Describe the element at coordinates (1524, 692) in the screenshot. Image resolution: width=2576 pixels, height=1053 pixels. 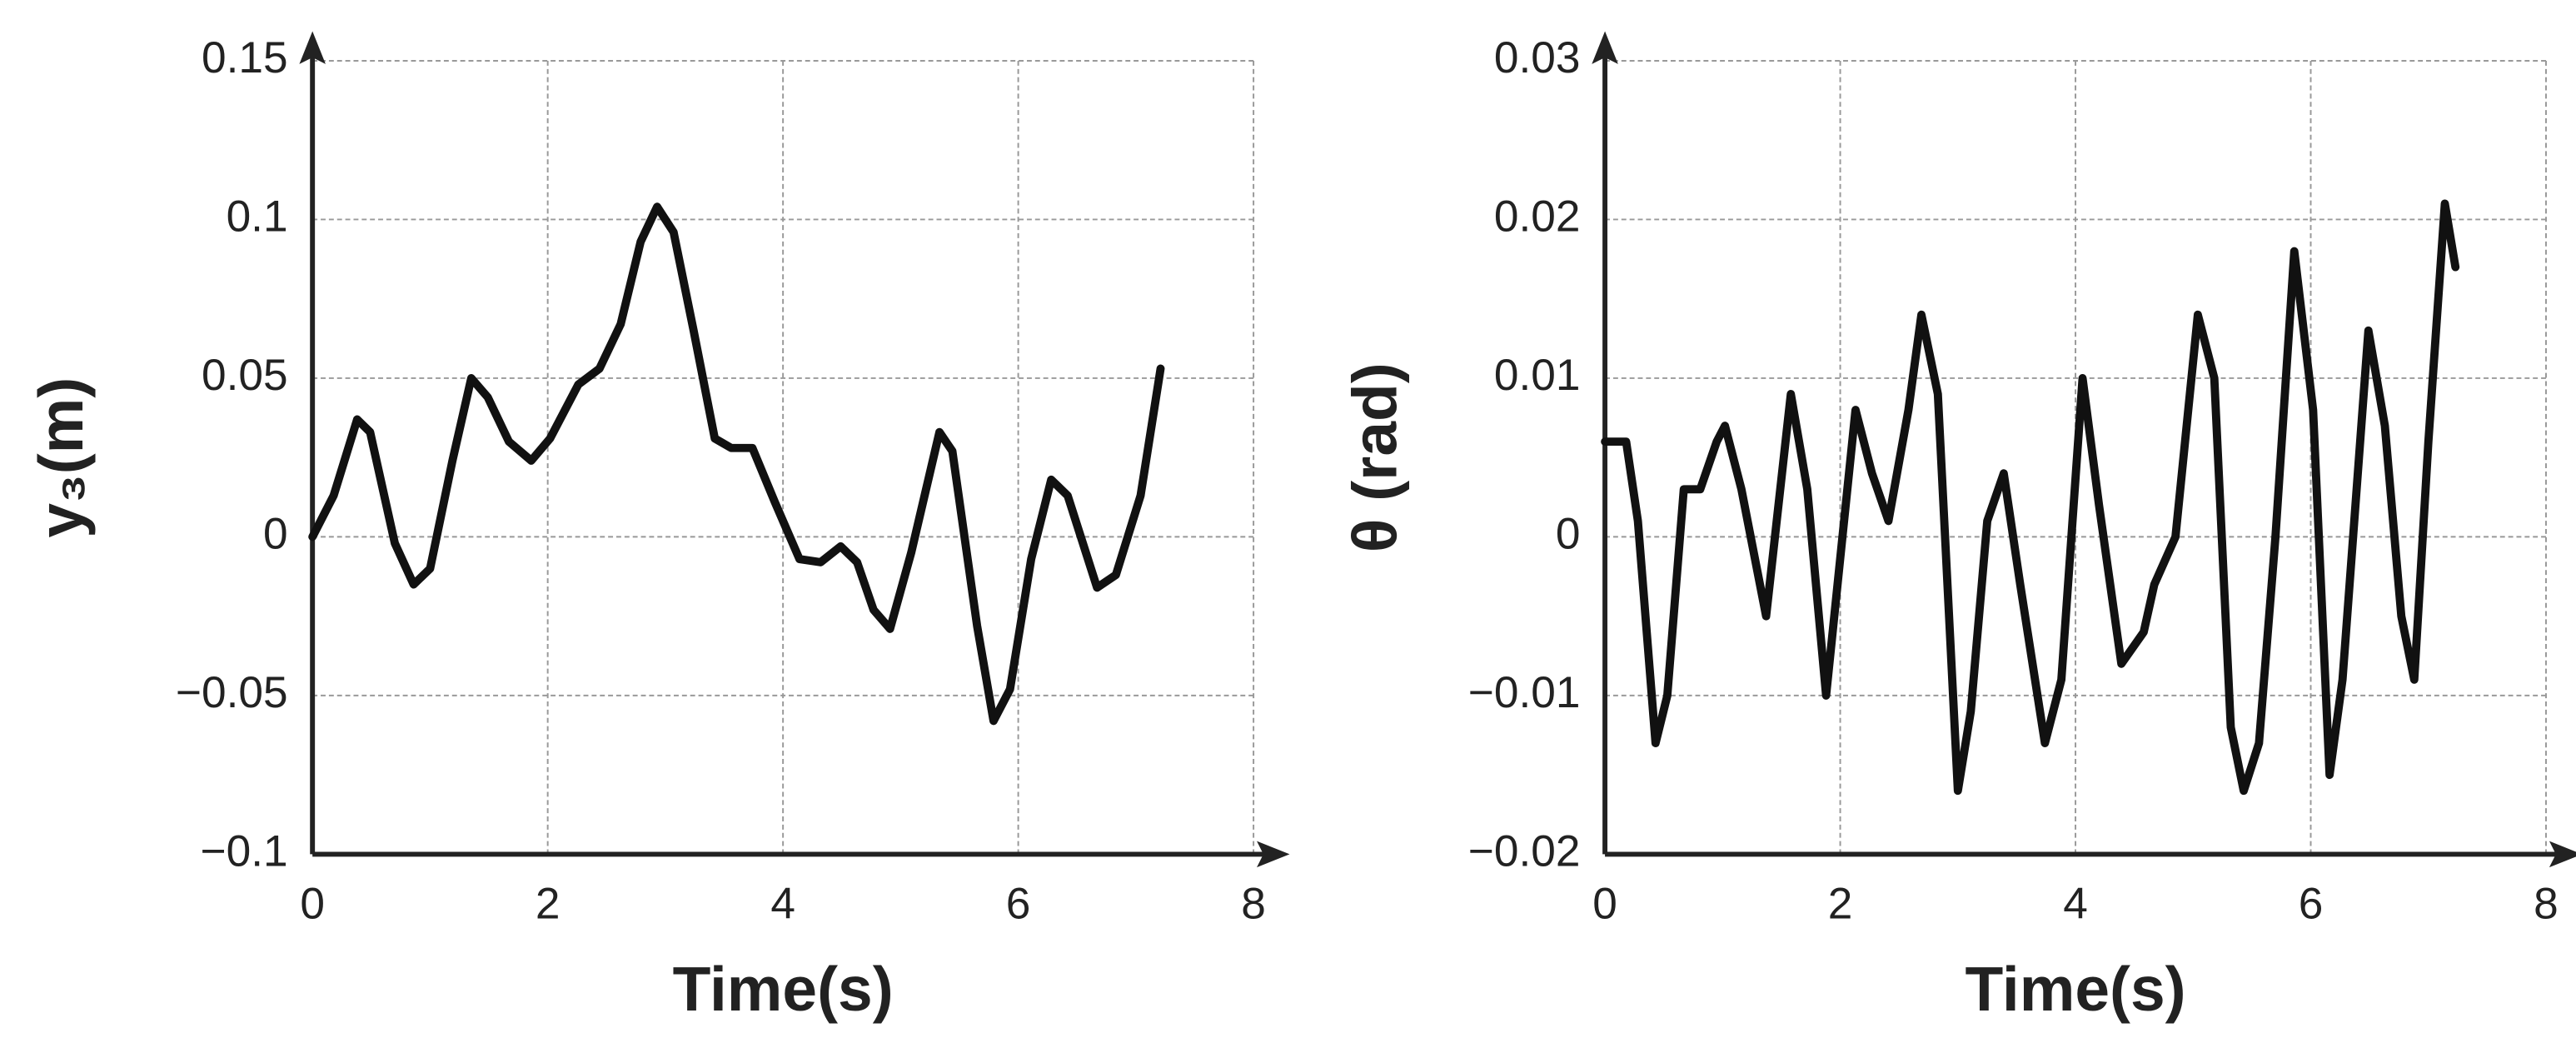
I see `y-tick-label: −0.01` at that location.